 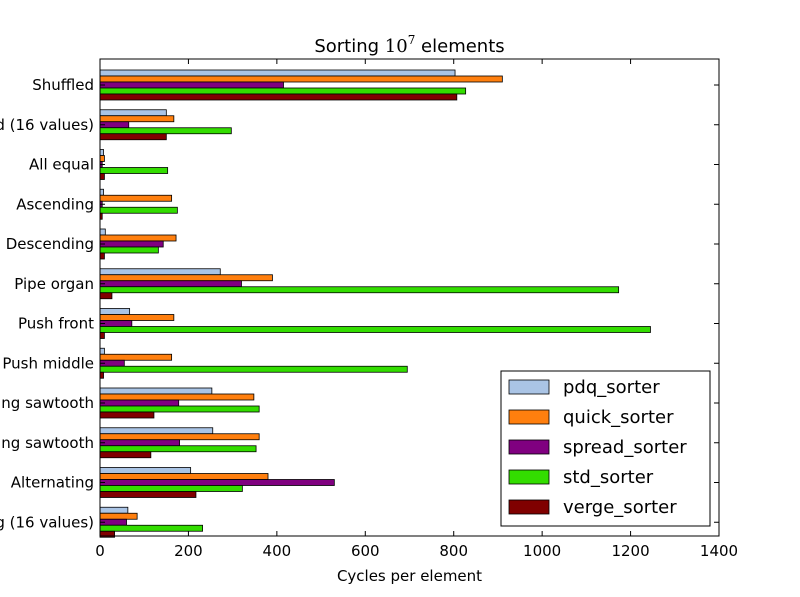 What do you see at coordinates (47, 125) in the screenshot?
I see `y-tick-label-1: Shuffled (16 values)` at bounding box center [47, 125].